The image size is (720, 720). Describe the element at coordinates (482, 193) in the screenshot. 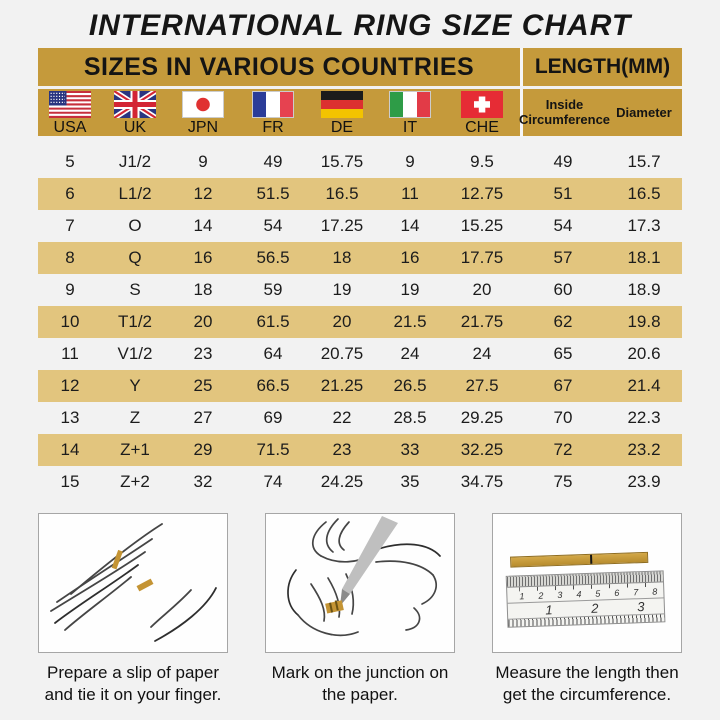

I see `table-cell: 12.75` at that location.